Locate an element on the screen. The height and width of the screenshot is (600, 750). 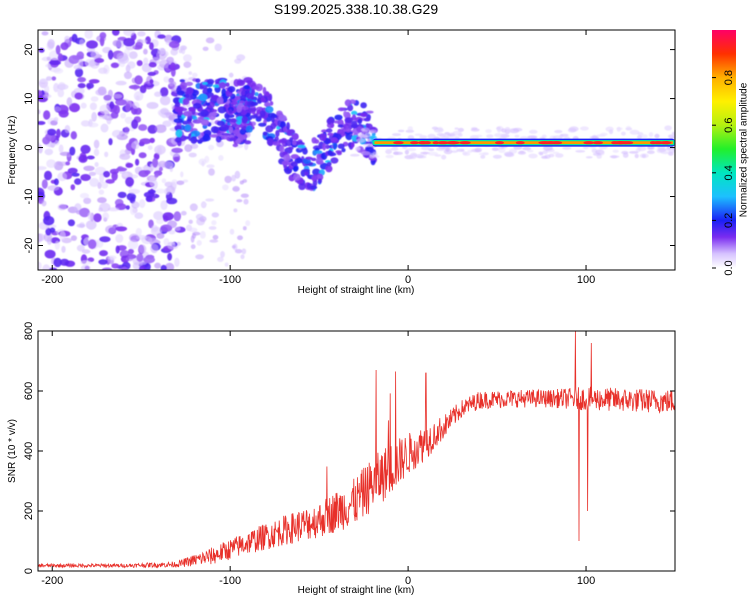
snr-ylabel: SNR (10 * v/v) is located at coordinates (12, 451).